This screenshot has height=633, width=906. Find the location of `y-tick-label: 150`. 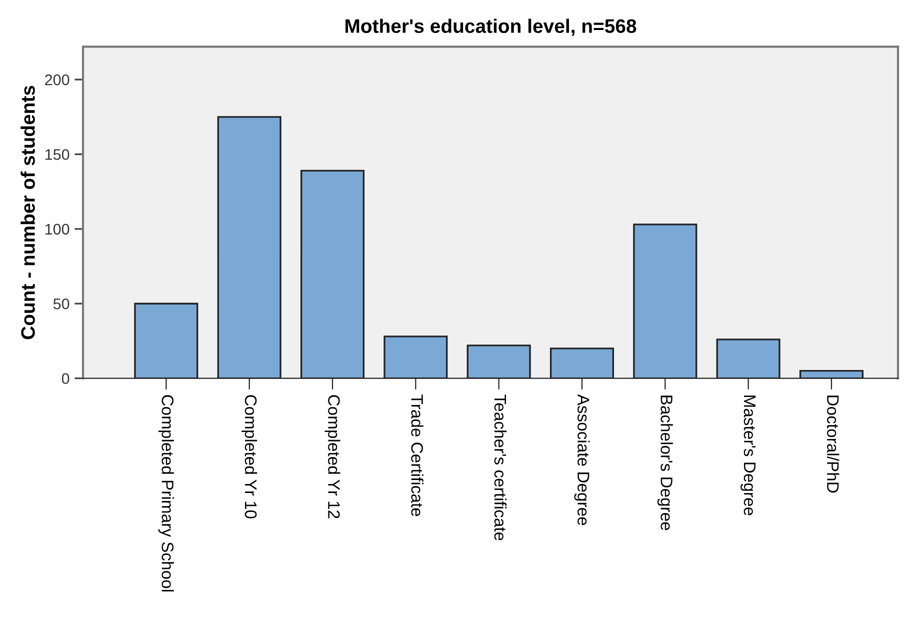

y-tick-label: 150 is located at coordinates (57, 154).